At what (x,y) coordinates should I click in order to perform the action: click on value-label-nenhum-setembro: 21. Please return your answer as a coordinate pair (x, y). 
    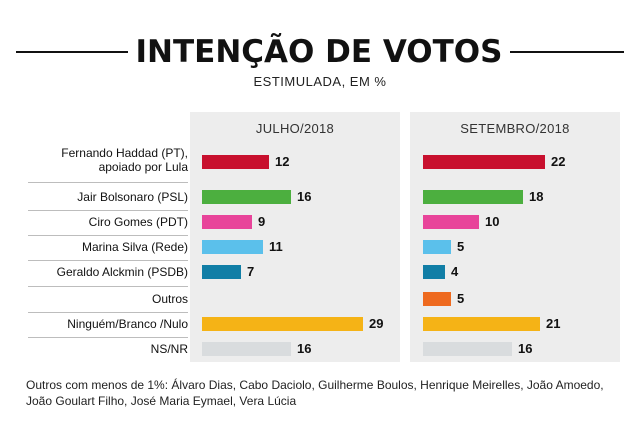
    Looking at the image, I should click on (553, 323).